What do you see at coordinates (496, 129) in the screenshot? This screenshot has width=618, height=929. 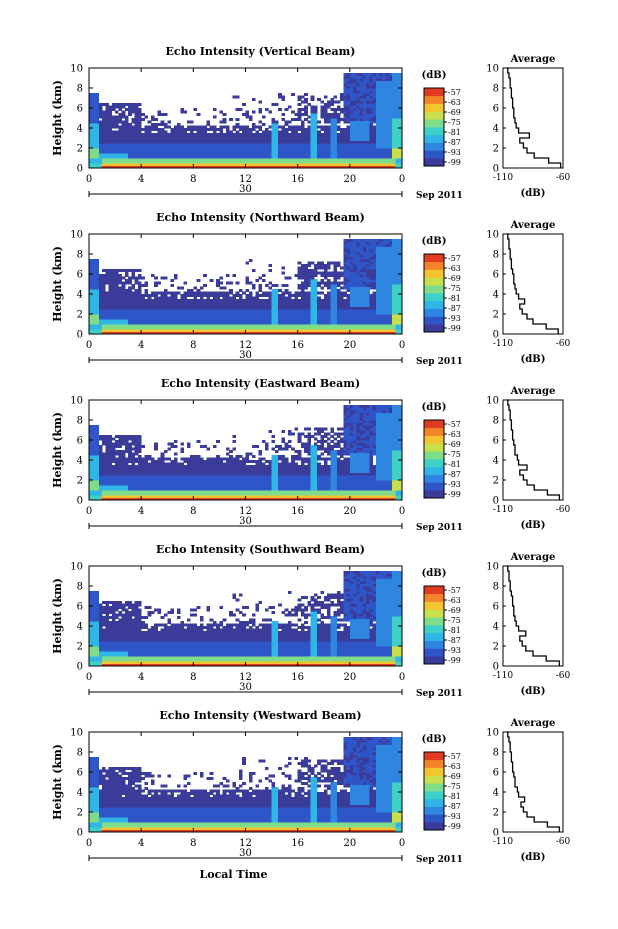 I see `avg-y-tick-label: 4` at bounding box center [496, 129].